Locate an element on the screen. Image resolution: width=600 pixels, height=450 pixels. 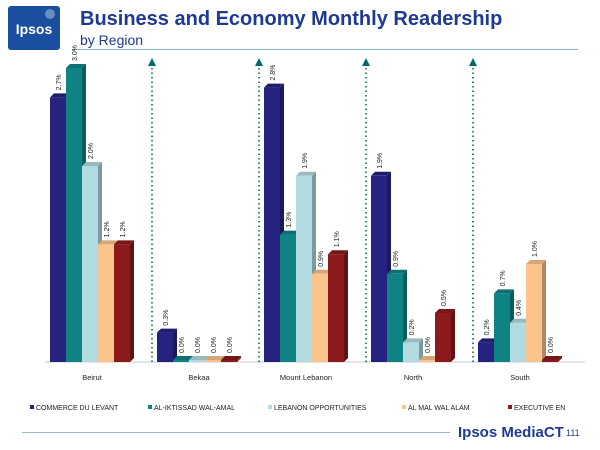
data-label: 0.5% is located at coordinates (444, 298).